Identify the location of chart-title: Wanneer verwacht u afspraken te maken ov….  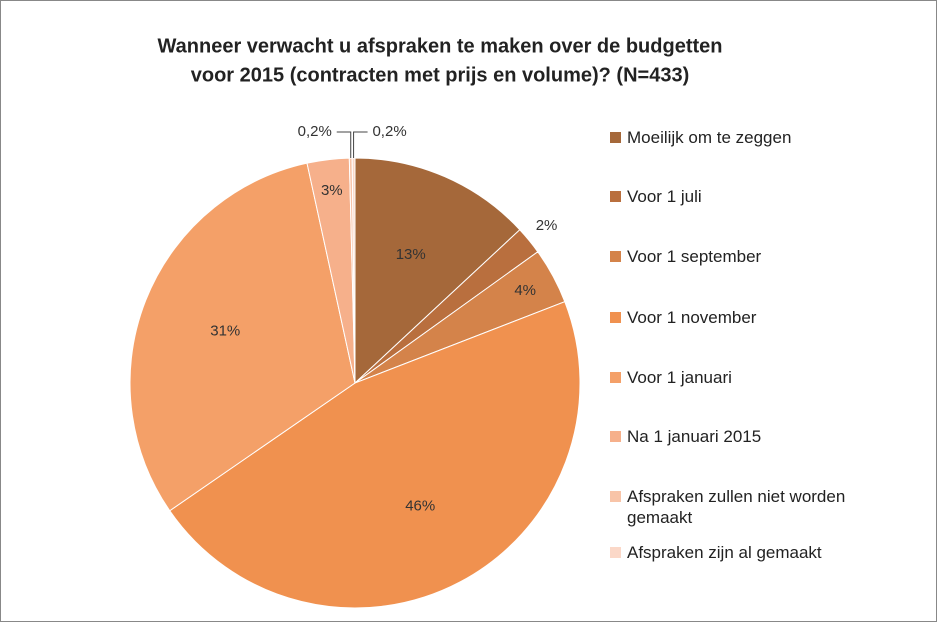
(440, 46).